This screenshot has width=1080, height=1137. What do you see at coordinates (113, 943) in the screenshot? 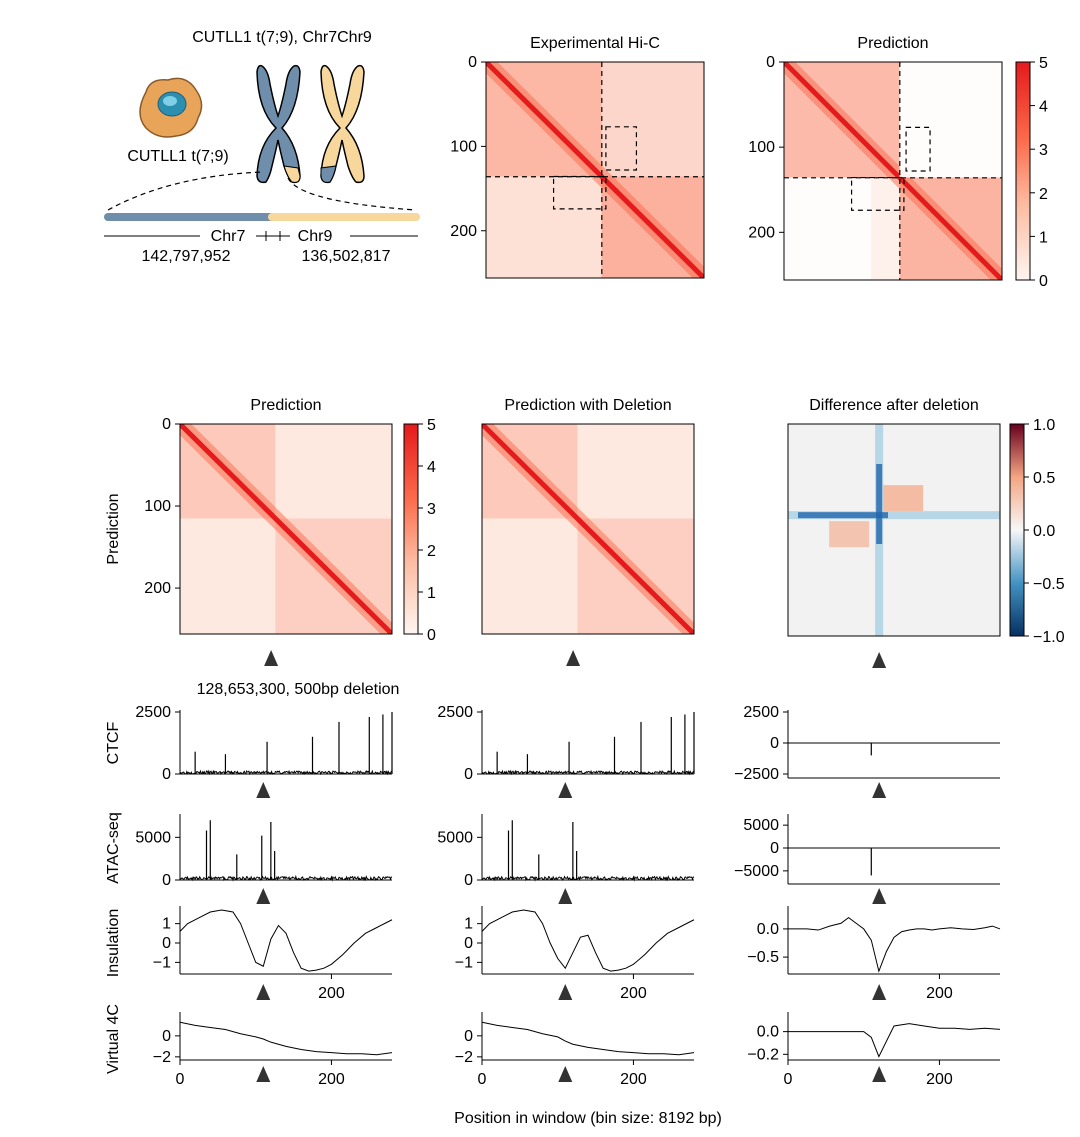
I see `track-label: Insulation` at bounding box center [113, 943].